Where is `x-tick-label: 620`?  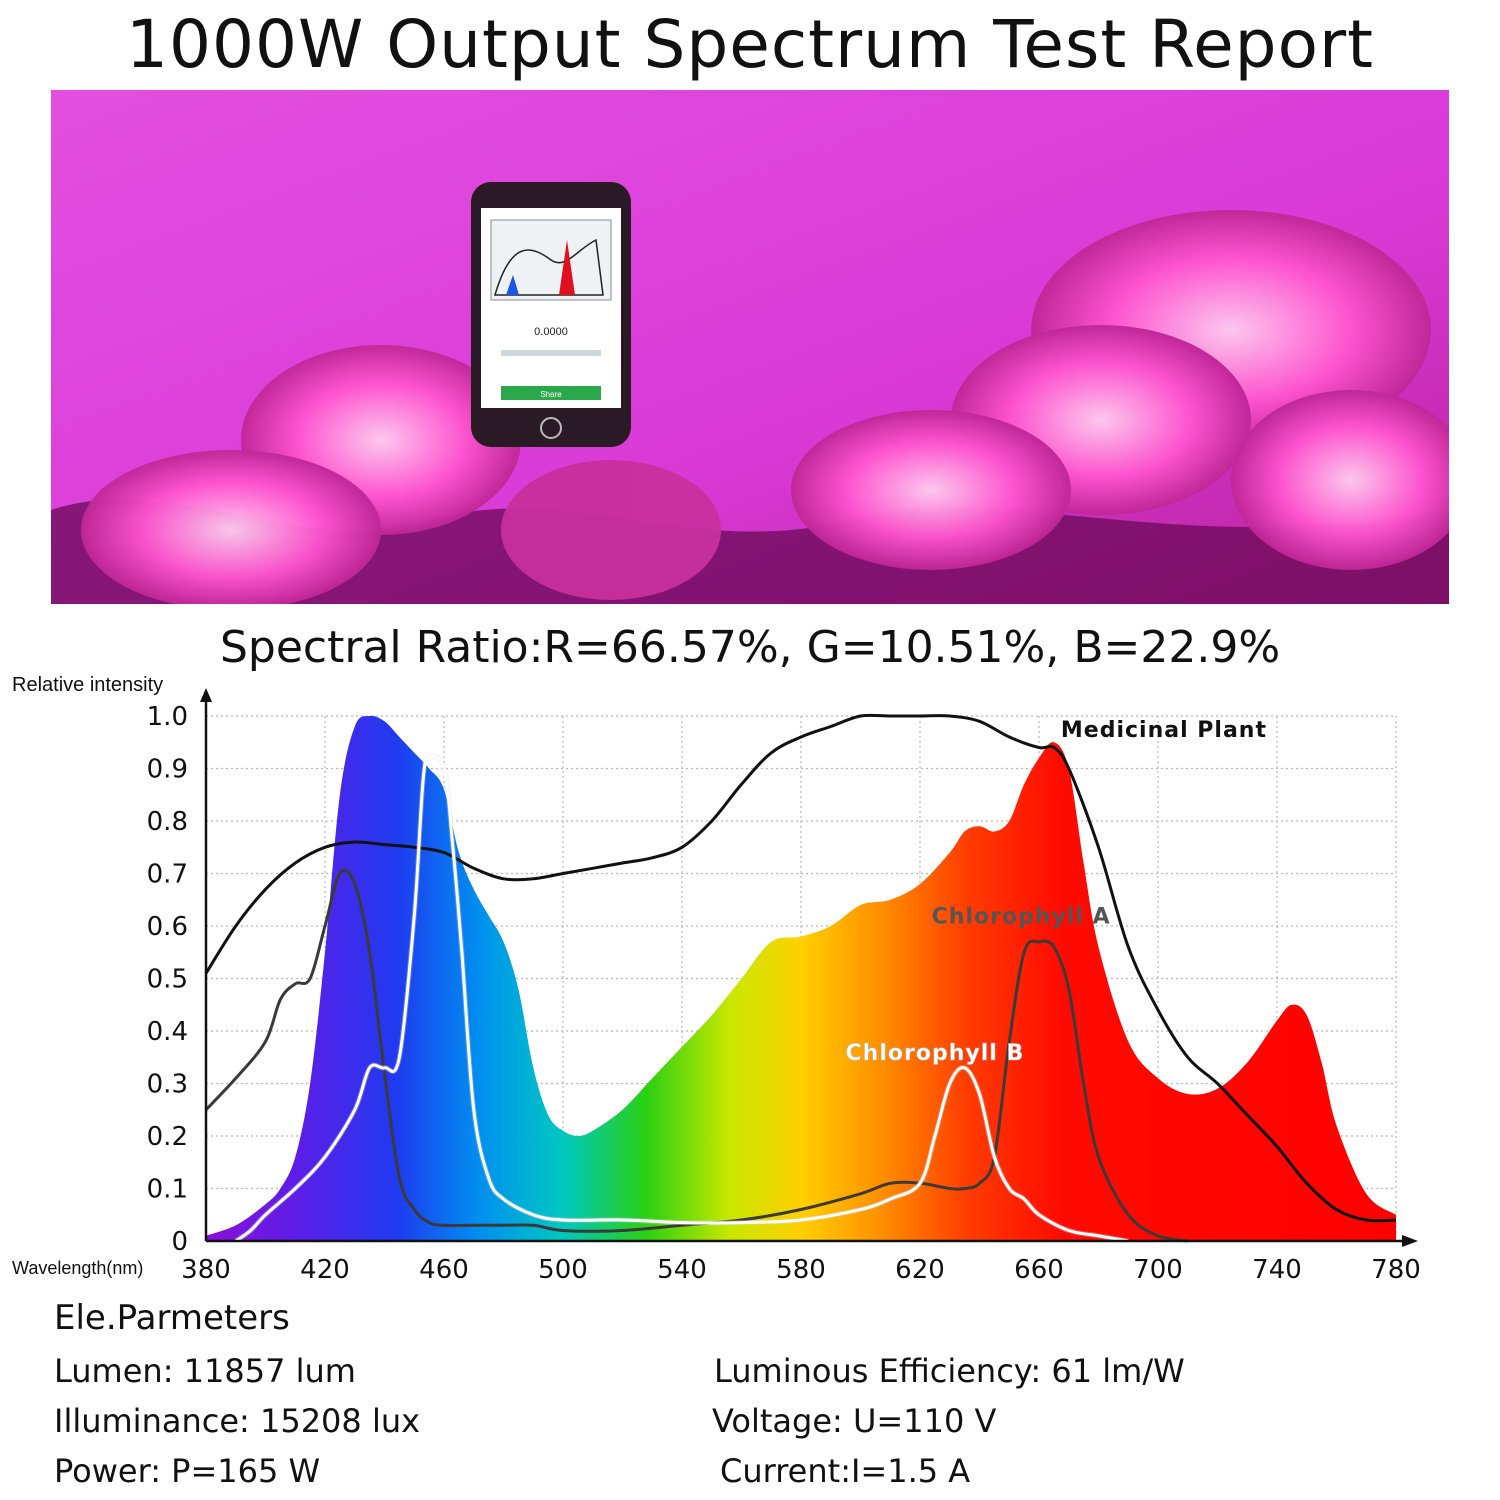 x-tick-label: 620 is located at coordinates (920, 1270).